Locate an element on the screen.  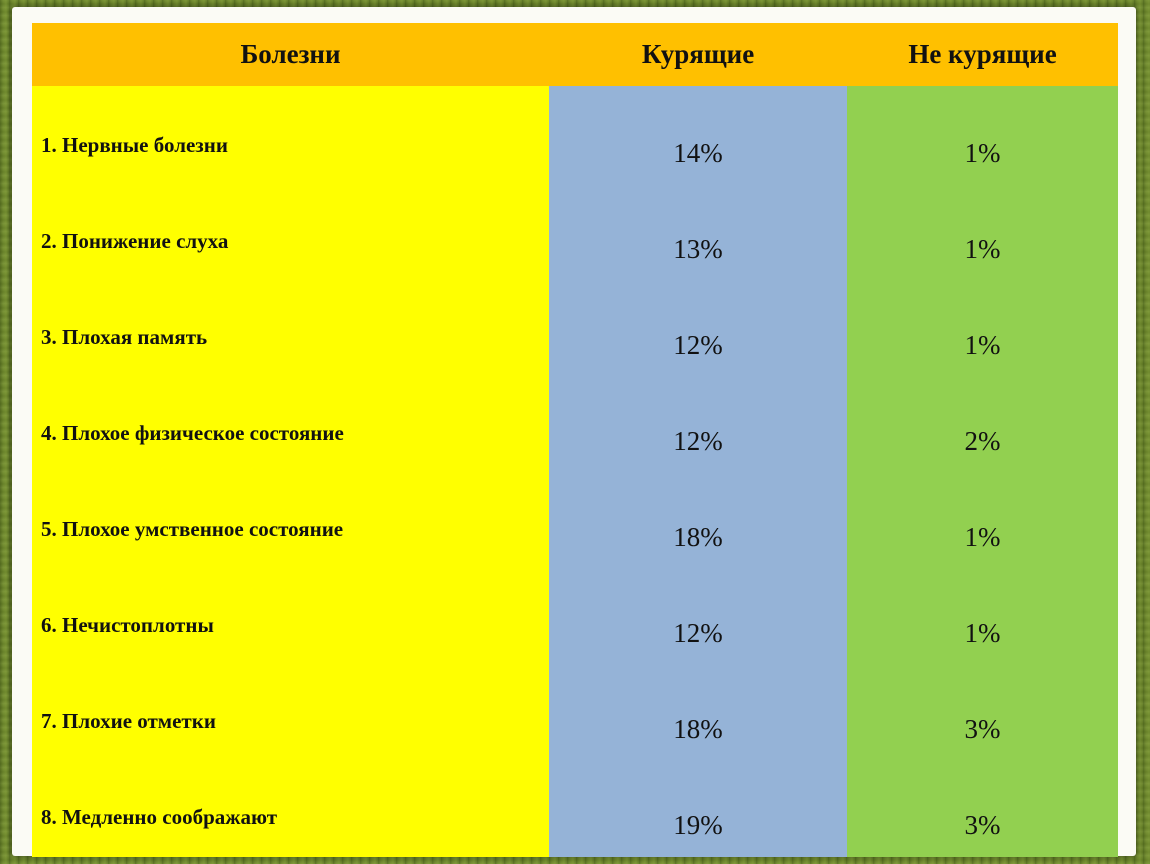
table-row: 8. Медленно соображают 19% 3% is located at coordinates (575, 806).